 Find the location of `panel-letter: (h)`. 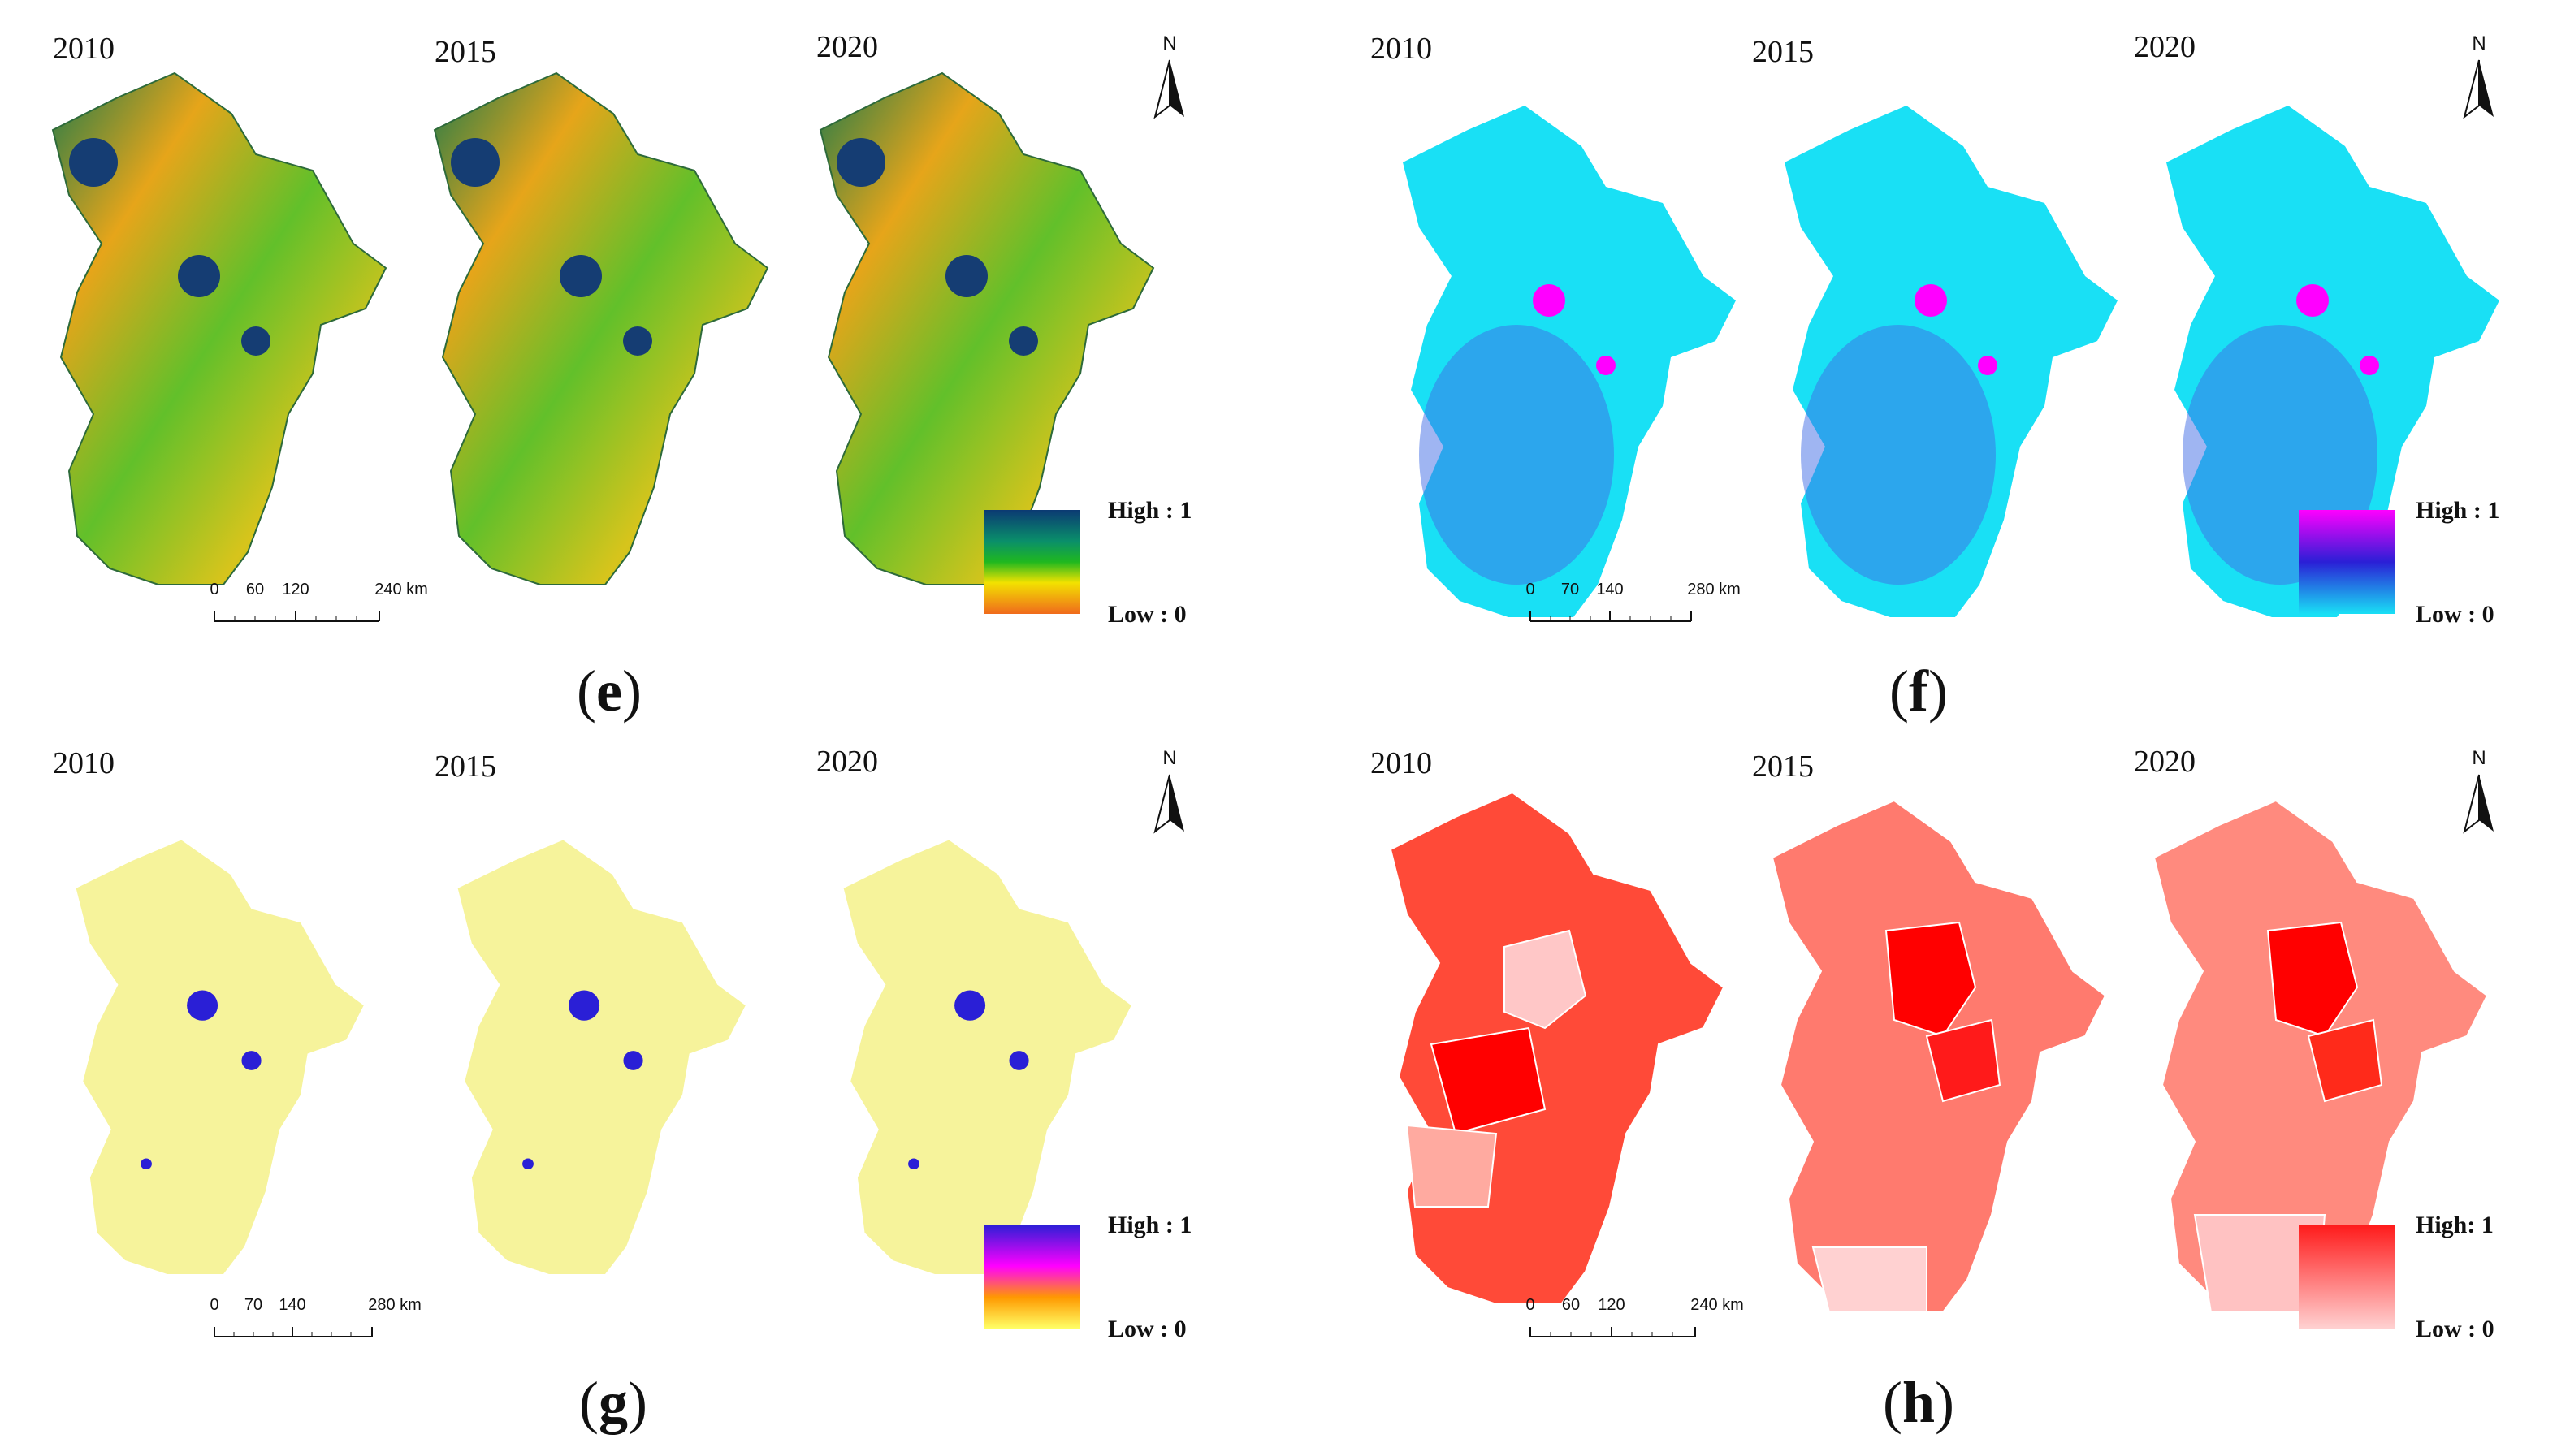

panel-letter: (h) is located at coordinates (1918, 1402).